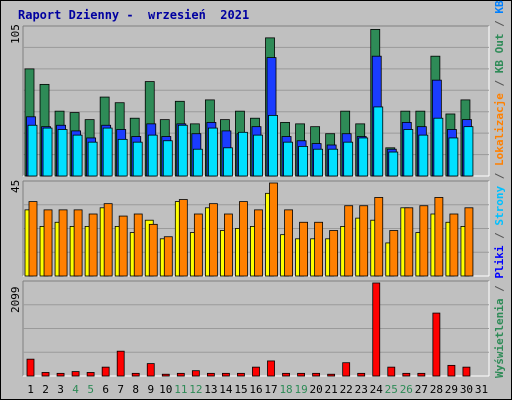  What do you see at coordinates (45, 389) in the screenshot?
I see `x-tick-label: 2` at bounding box center [45, 389].